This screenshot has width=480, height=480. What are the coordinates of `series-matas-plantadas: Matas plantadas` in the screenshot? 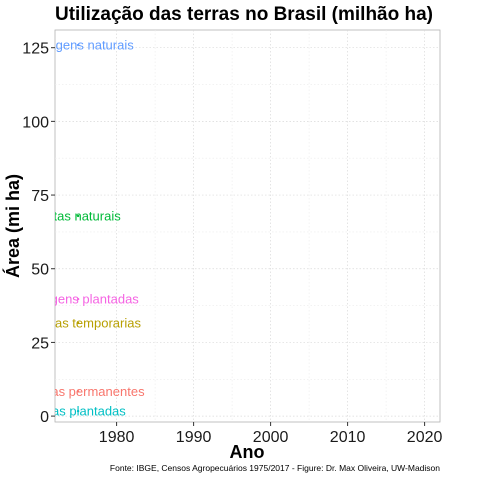 It's located at (78, 411).